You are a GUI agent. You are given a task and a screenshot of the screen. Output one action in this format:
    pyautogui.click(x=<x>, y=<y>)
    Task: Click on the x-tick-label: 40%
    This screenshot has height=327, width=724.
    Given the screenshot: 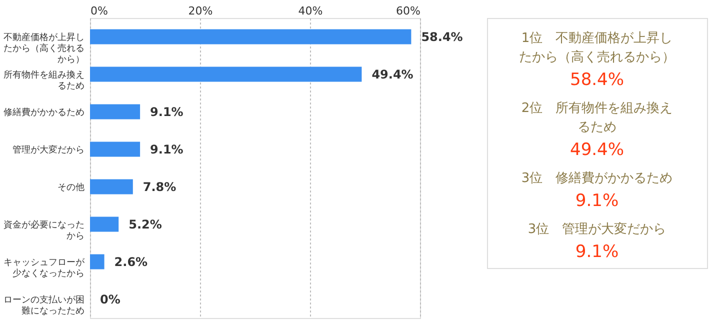 What is the action you would take?
    pyautogui.click(x=310, y=11)
    